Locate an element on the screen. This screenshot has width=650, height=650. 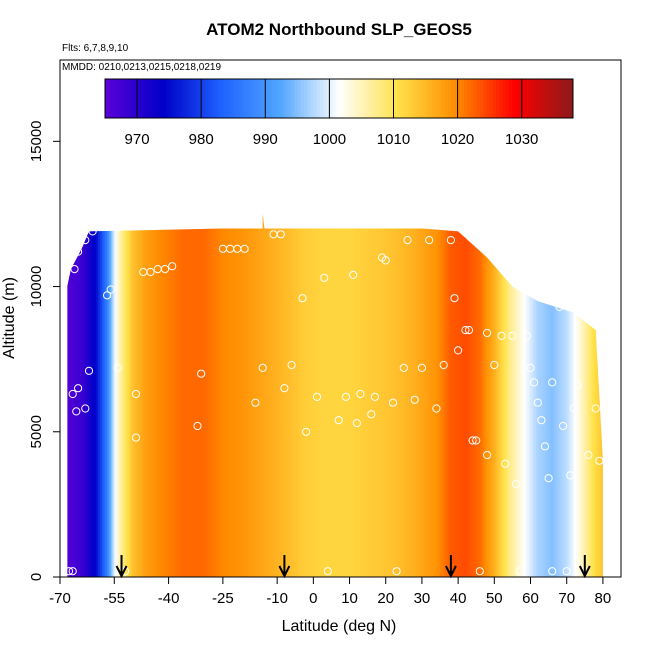
chart-title: ATOM2 Northbound SLP_GEOS5 is located at coordinates (339, 29).